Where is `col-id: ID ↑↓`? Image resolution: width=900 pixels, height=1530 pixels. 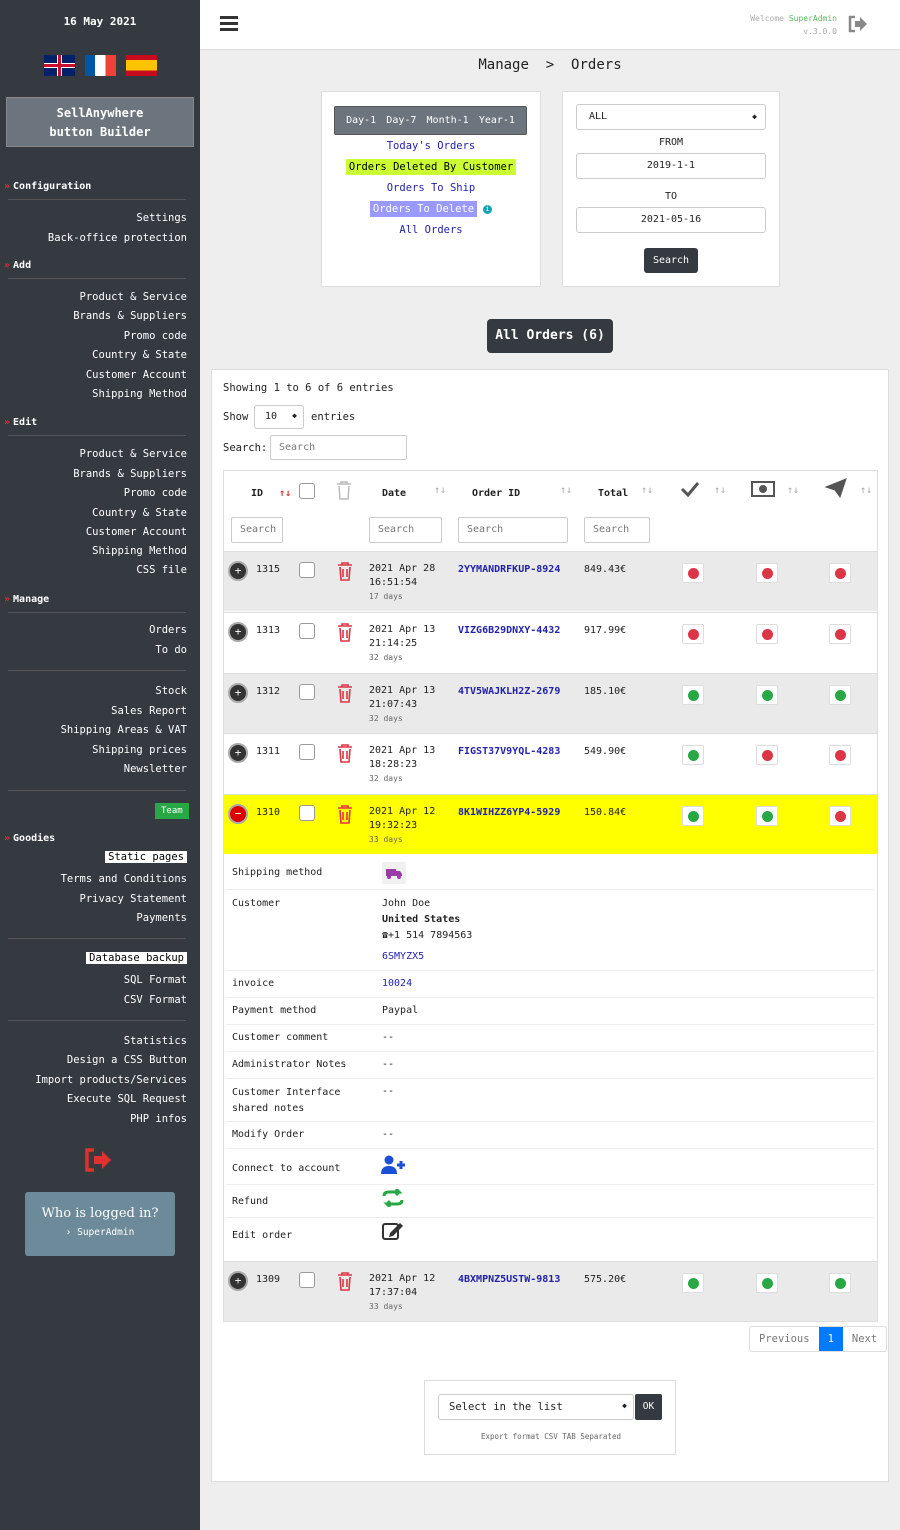 col-id: ID ↑↓ is located at coordinates (271, 493).